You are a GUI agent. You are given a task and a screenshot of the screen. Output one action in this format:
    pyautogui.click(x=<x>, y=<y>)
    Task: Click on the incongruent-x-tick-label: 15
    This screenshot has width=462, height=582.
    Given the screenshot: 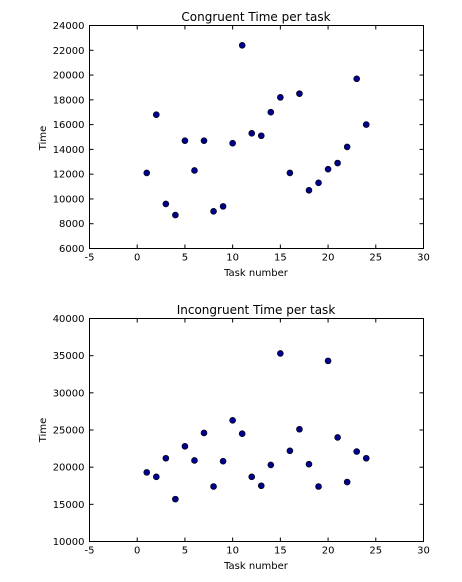 What is the action you would take?
    pyautogui.click(x=280, y=551)
    